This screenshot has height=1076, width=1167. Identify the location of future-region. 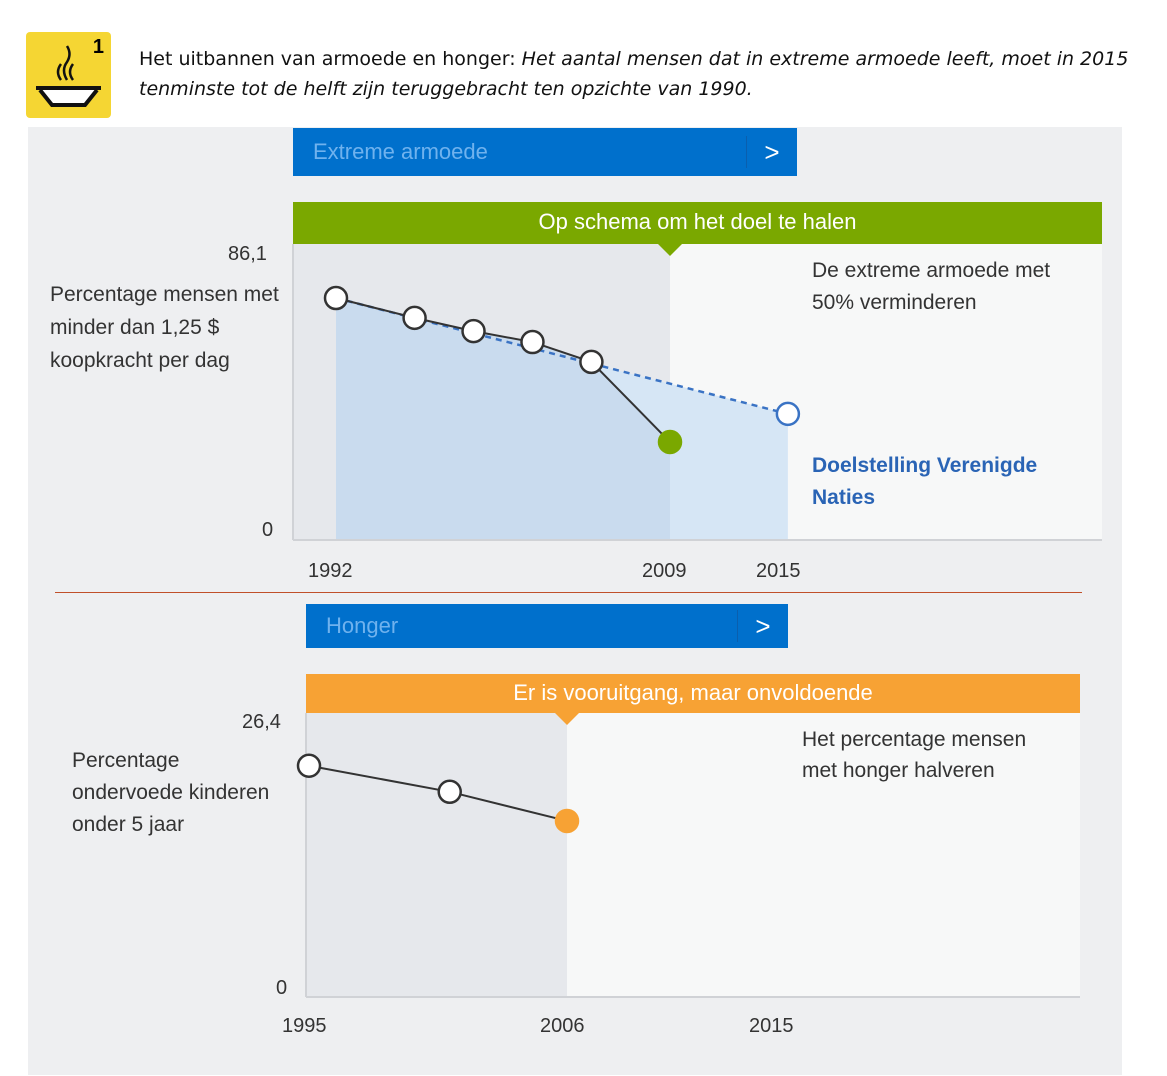
(823, 855).